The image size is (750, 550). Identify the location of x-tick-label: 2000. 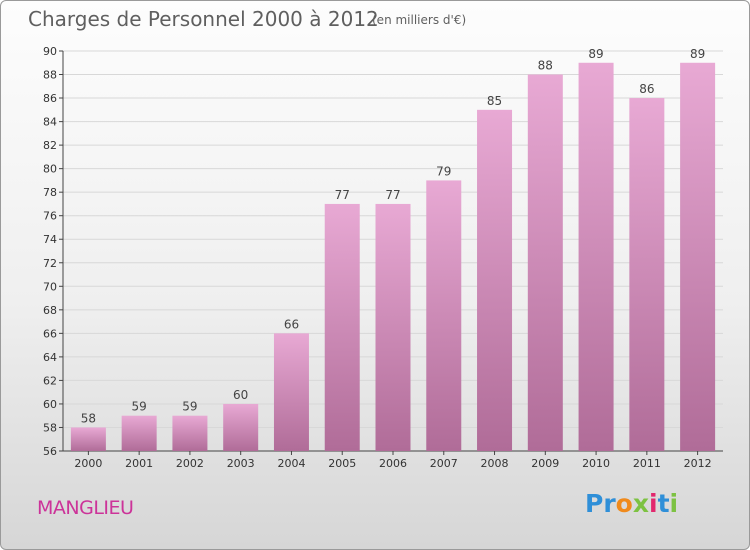
(88, 463).